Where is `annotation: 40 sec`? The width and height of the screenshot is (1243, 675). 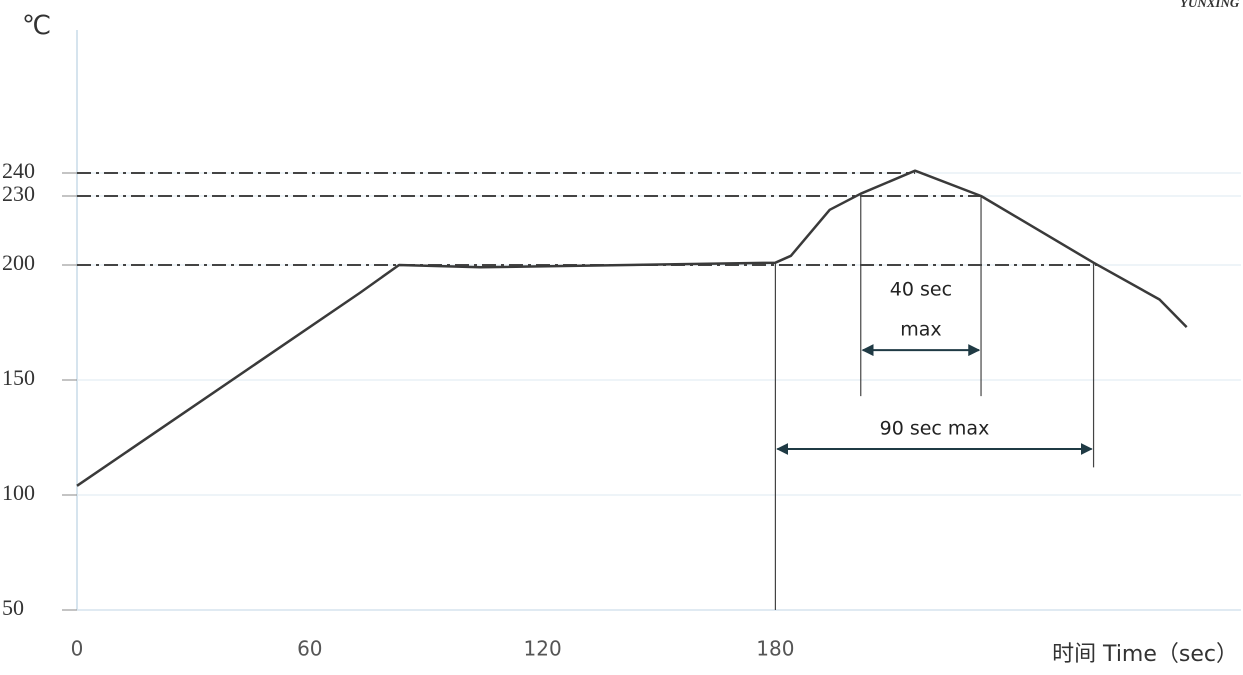 annotation: 40 sec is located at coordinates (921, 290).